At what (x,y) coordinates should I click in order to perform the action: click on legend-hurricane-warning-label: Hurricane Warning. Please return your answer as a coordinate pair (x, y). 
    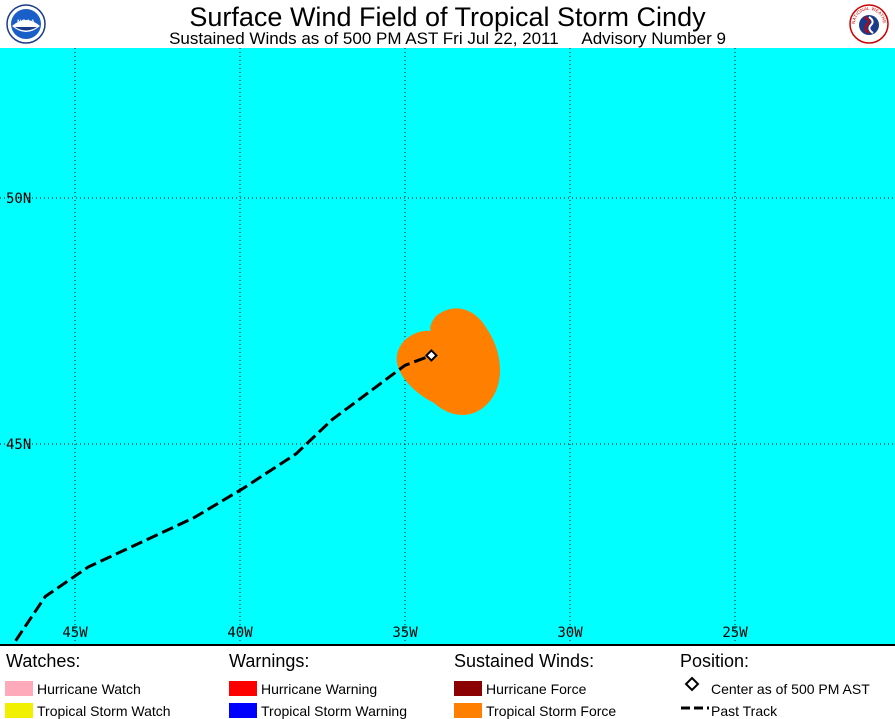
    Looking at the image, I should click on (319, 689).